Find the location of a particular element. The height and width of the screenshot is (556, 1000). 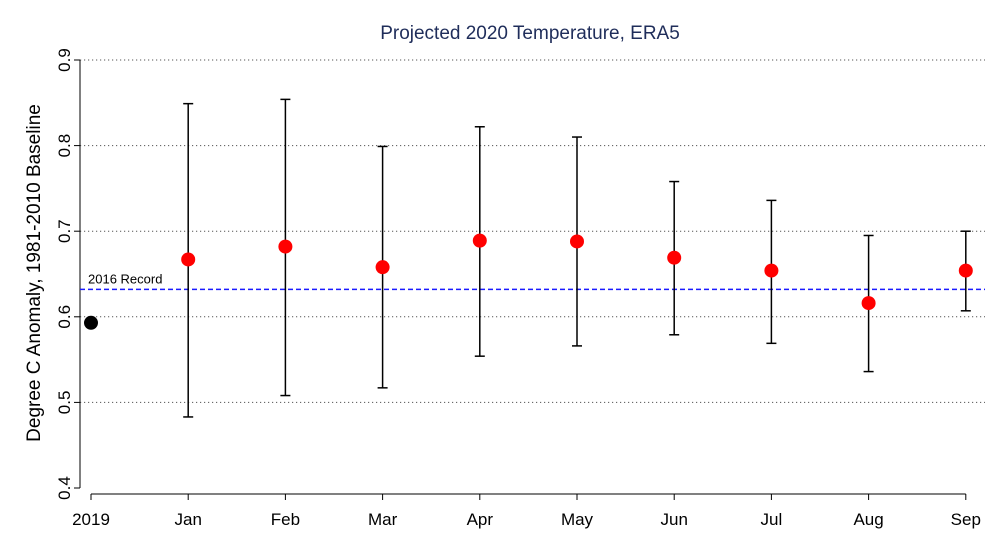

y-tick-label: 0.5 is located at coordinates (64, 403).